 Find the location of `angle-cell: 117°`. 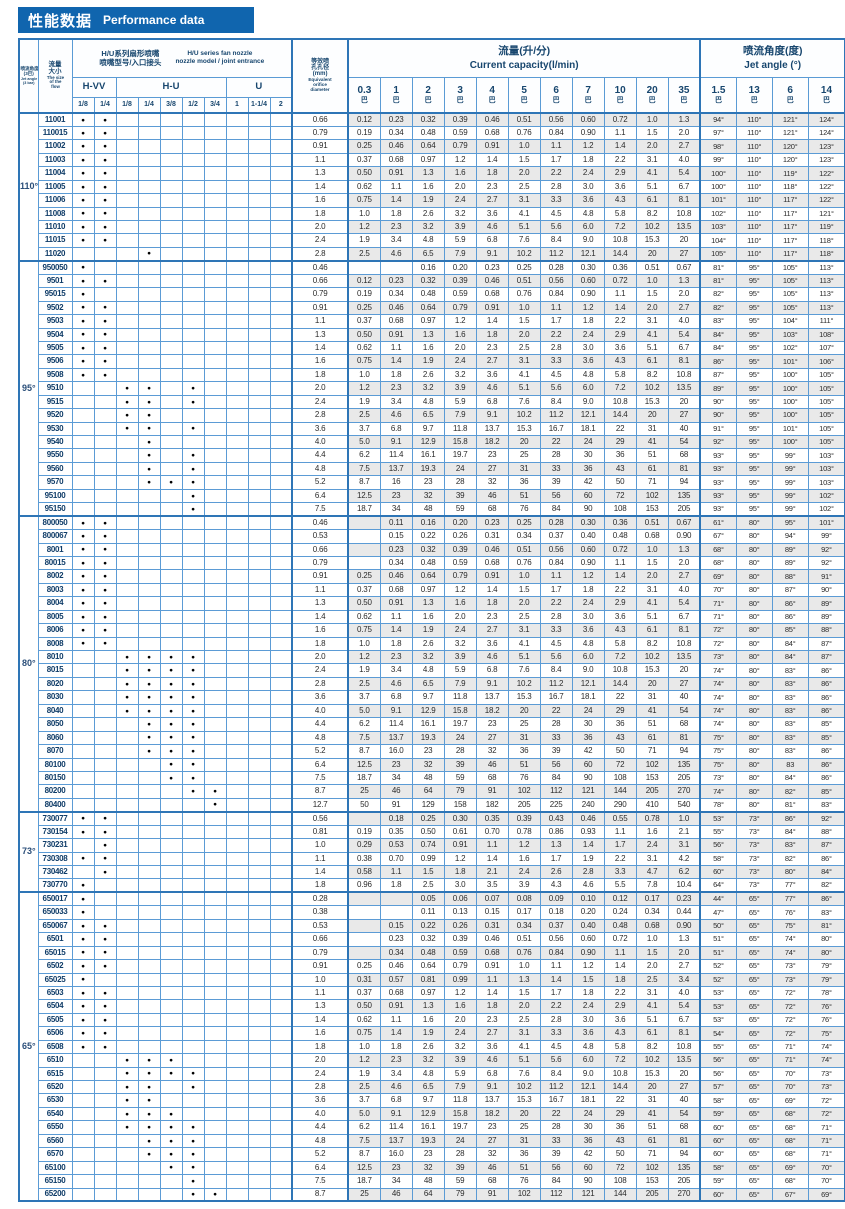

angle-cell: 117° is located at coordinates (790, 254).